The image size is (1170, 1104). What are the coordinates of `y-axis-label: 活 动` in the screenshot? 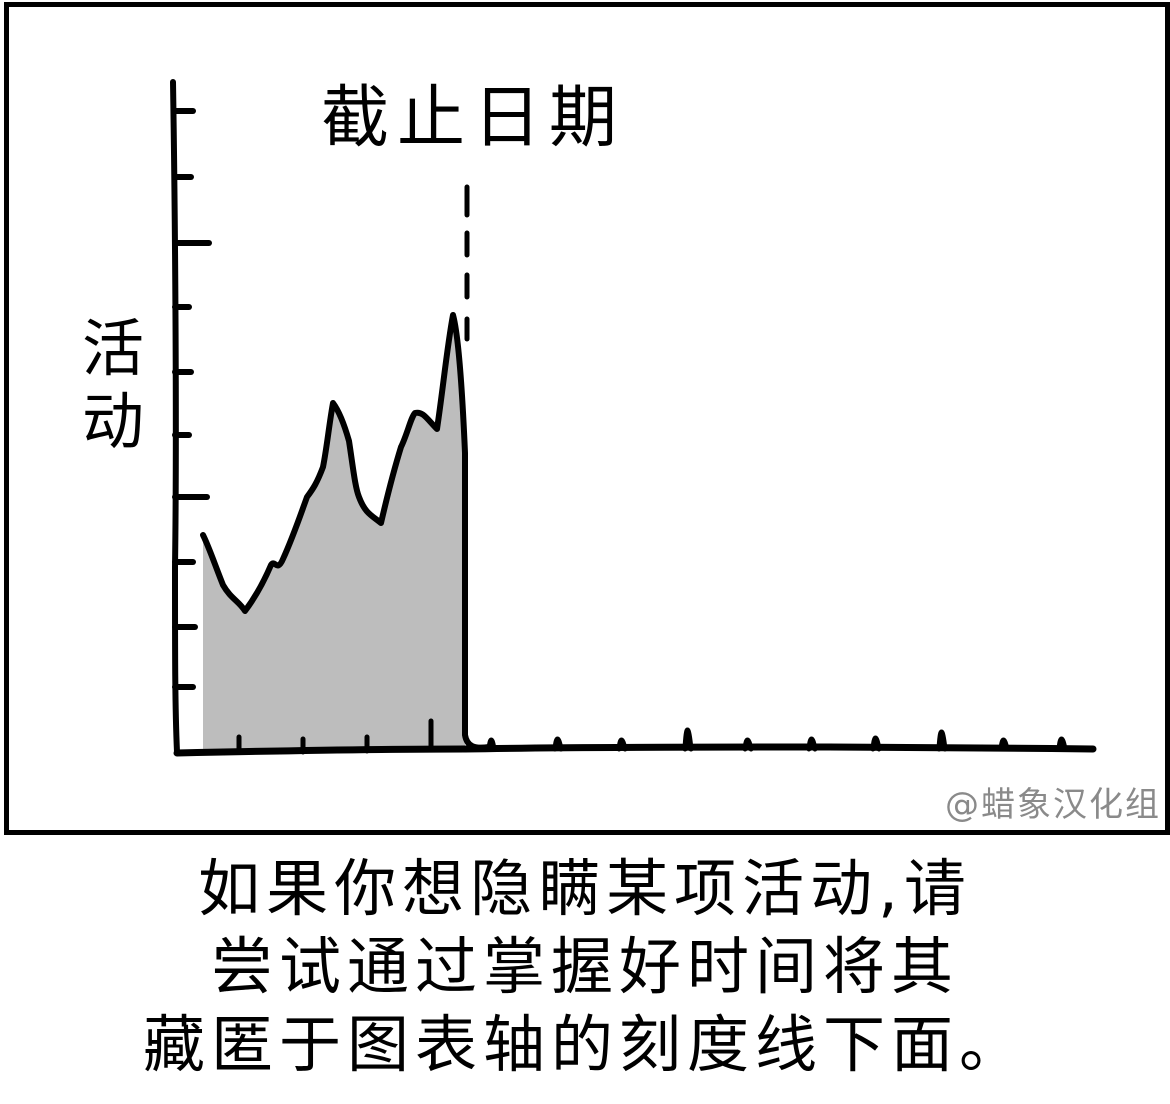 It's located at (113, 385).